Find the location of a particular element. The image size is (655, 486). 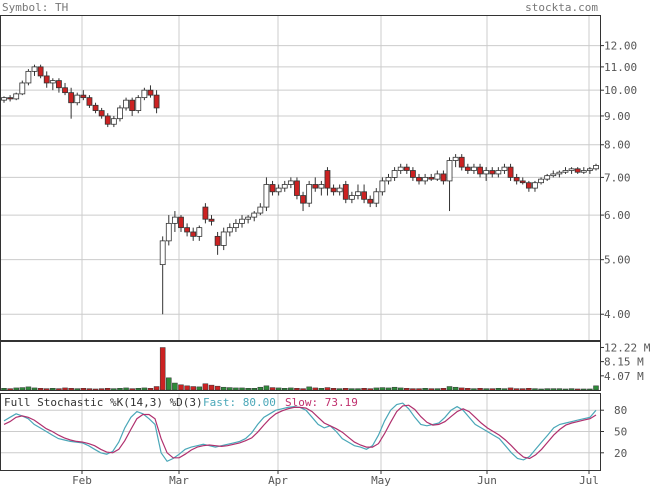

x-axis-label: Jun is located at coordinates (487, 480).